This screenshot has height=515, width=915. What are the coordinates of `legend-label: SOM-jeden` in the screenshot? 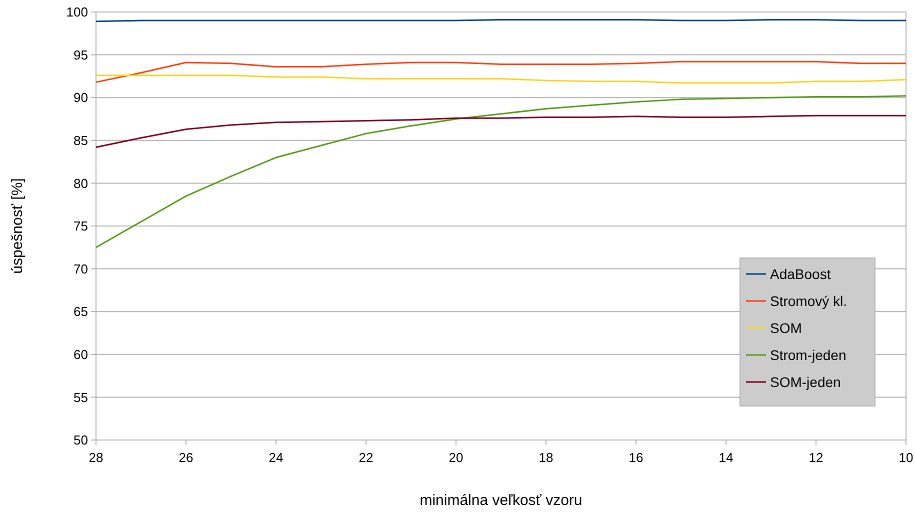 It's located at (805, 382).